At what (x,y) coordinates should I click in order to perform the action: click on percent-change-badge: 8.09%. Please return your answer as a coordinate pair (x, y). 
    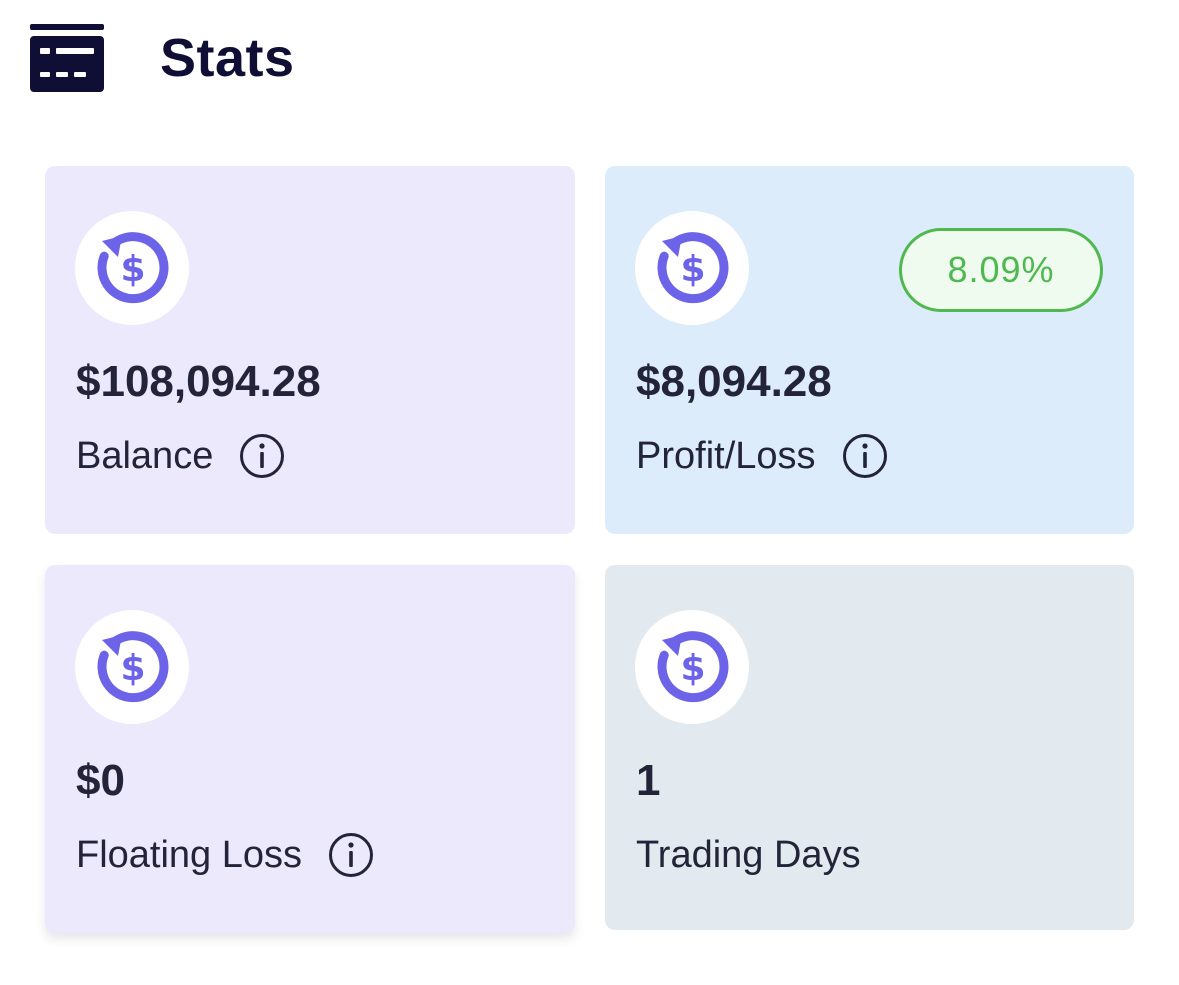
    Looking at the image, I should click on (1001, 270).